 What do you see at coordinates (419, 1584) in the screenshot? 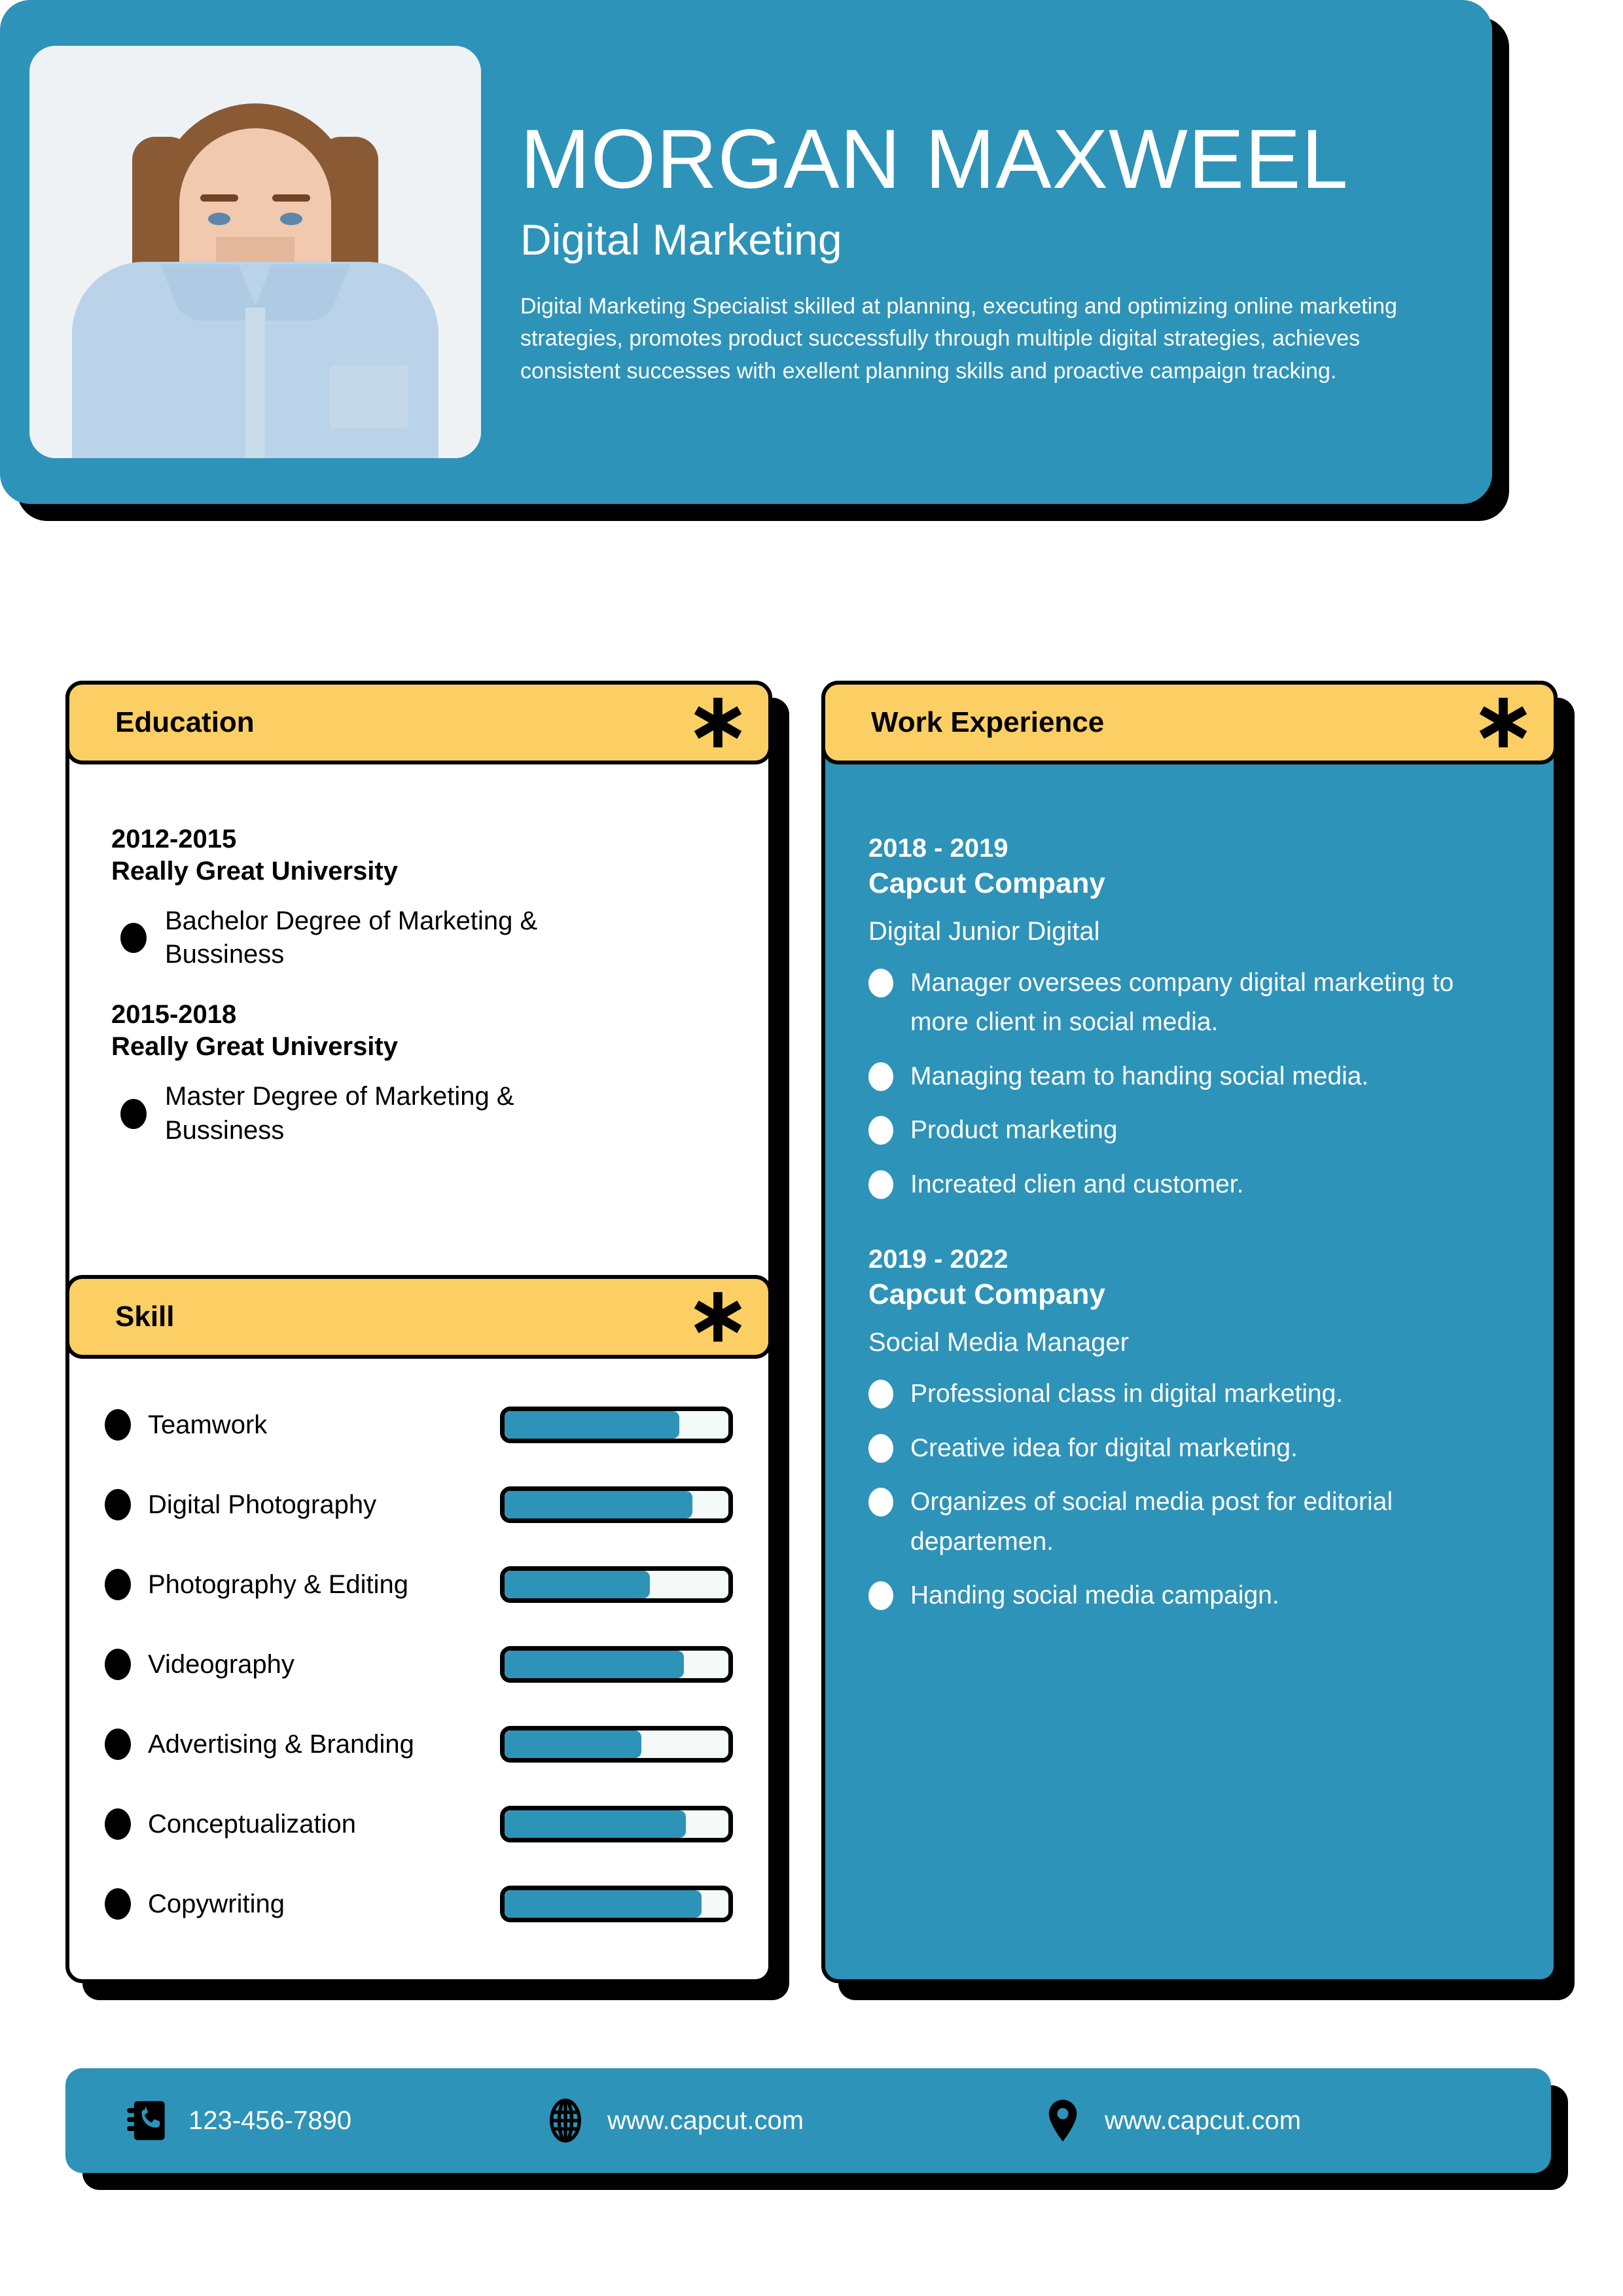
I see `skill-row: Photography & Editing` at bounding box center [419, 1584].